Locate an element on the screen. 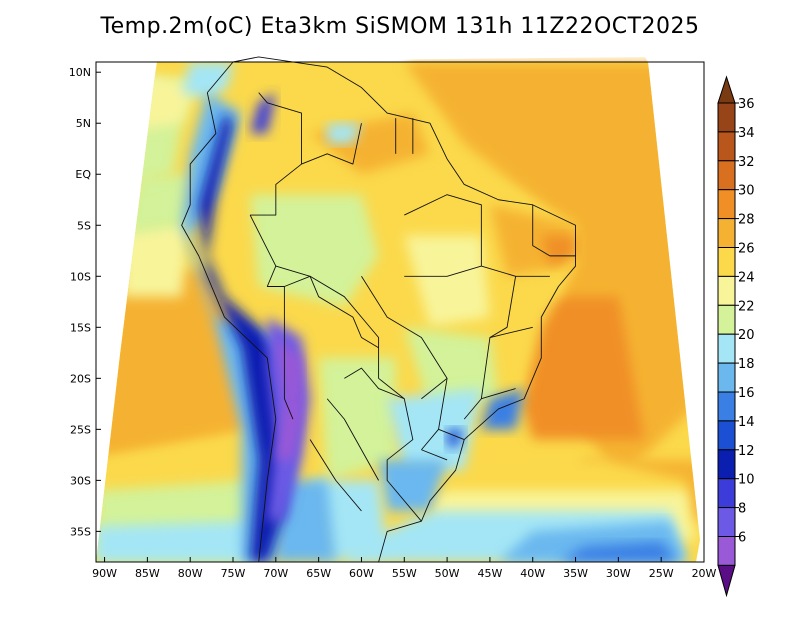 Image resolution: width=800 pixels, height=618 pixels. longitude-label: 50W is located at coordinates (447, 573).